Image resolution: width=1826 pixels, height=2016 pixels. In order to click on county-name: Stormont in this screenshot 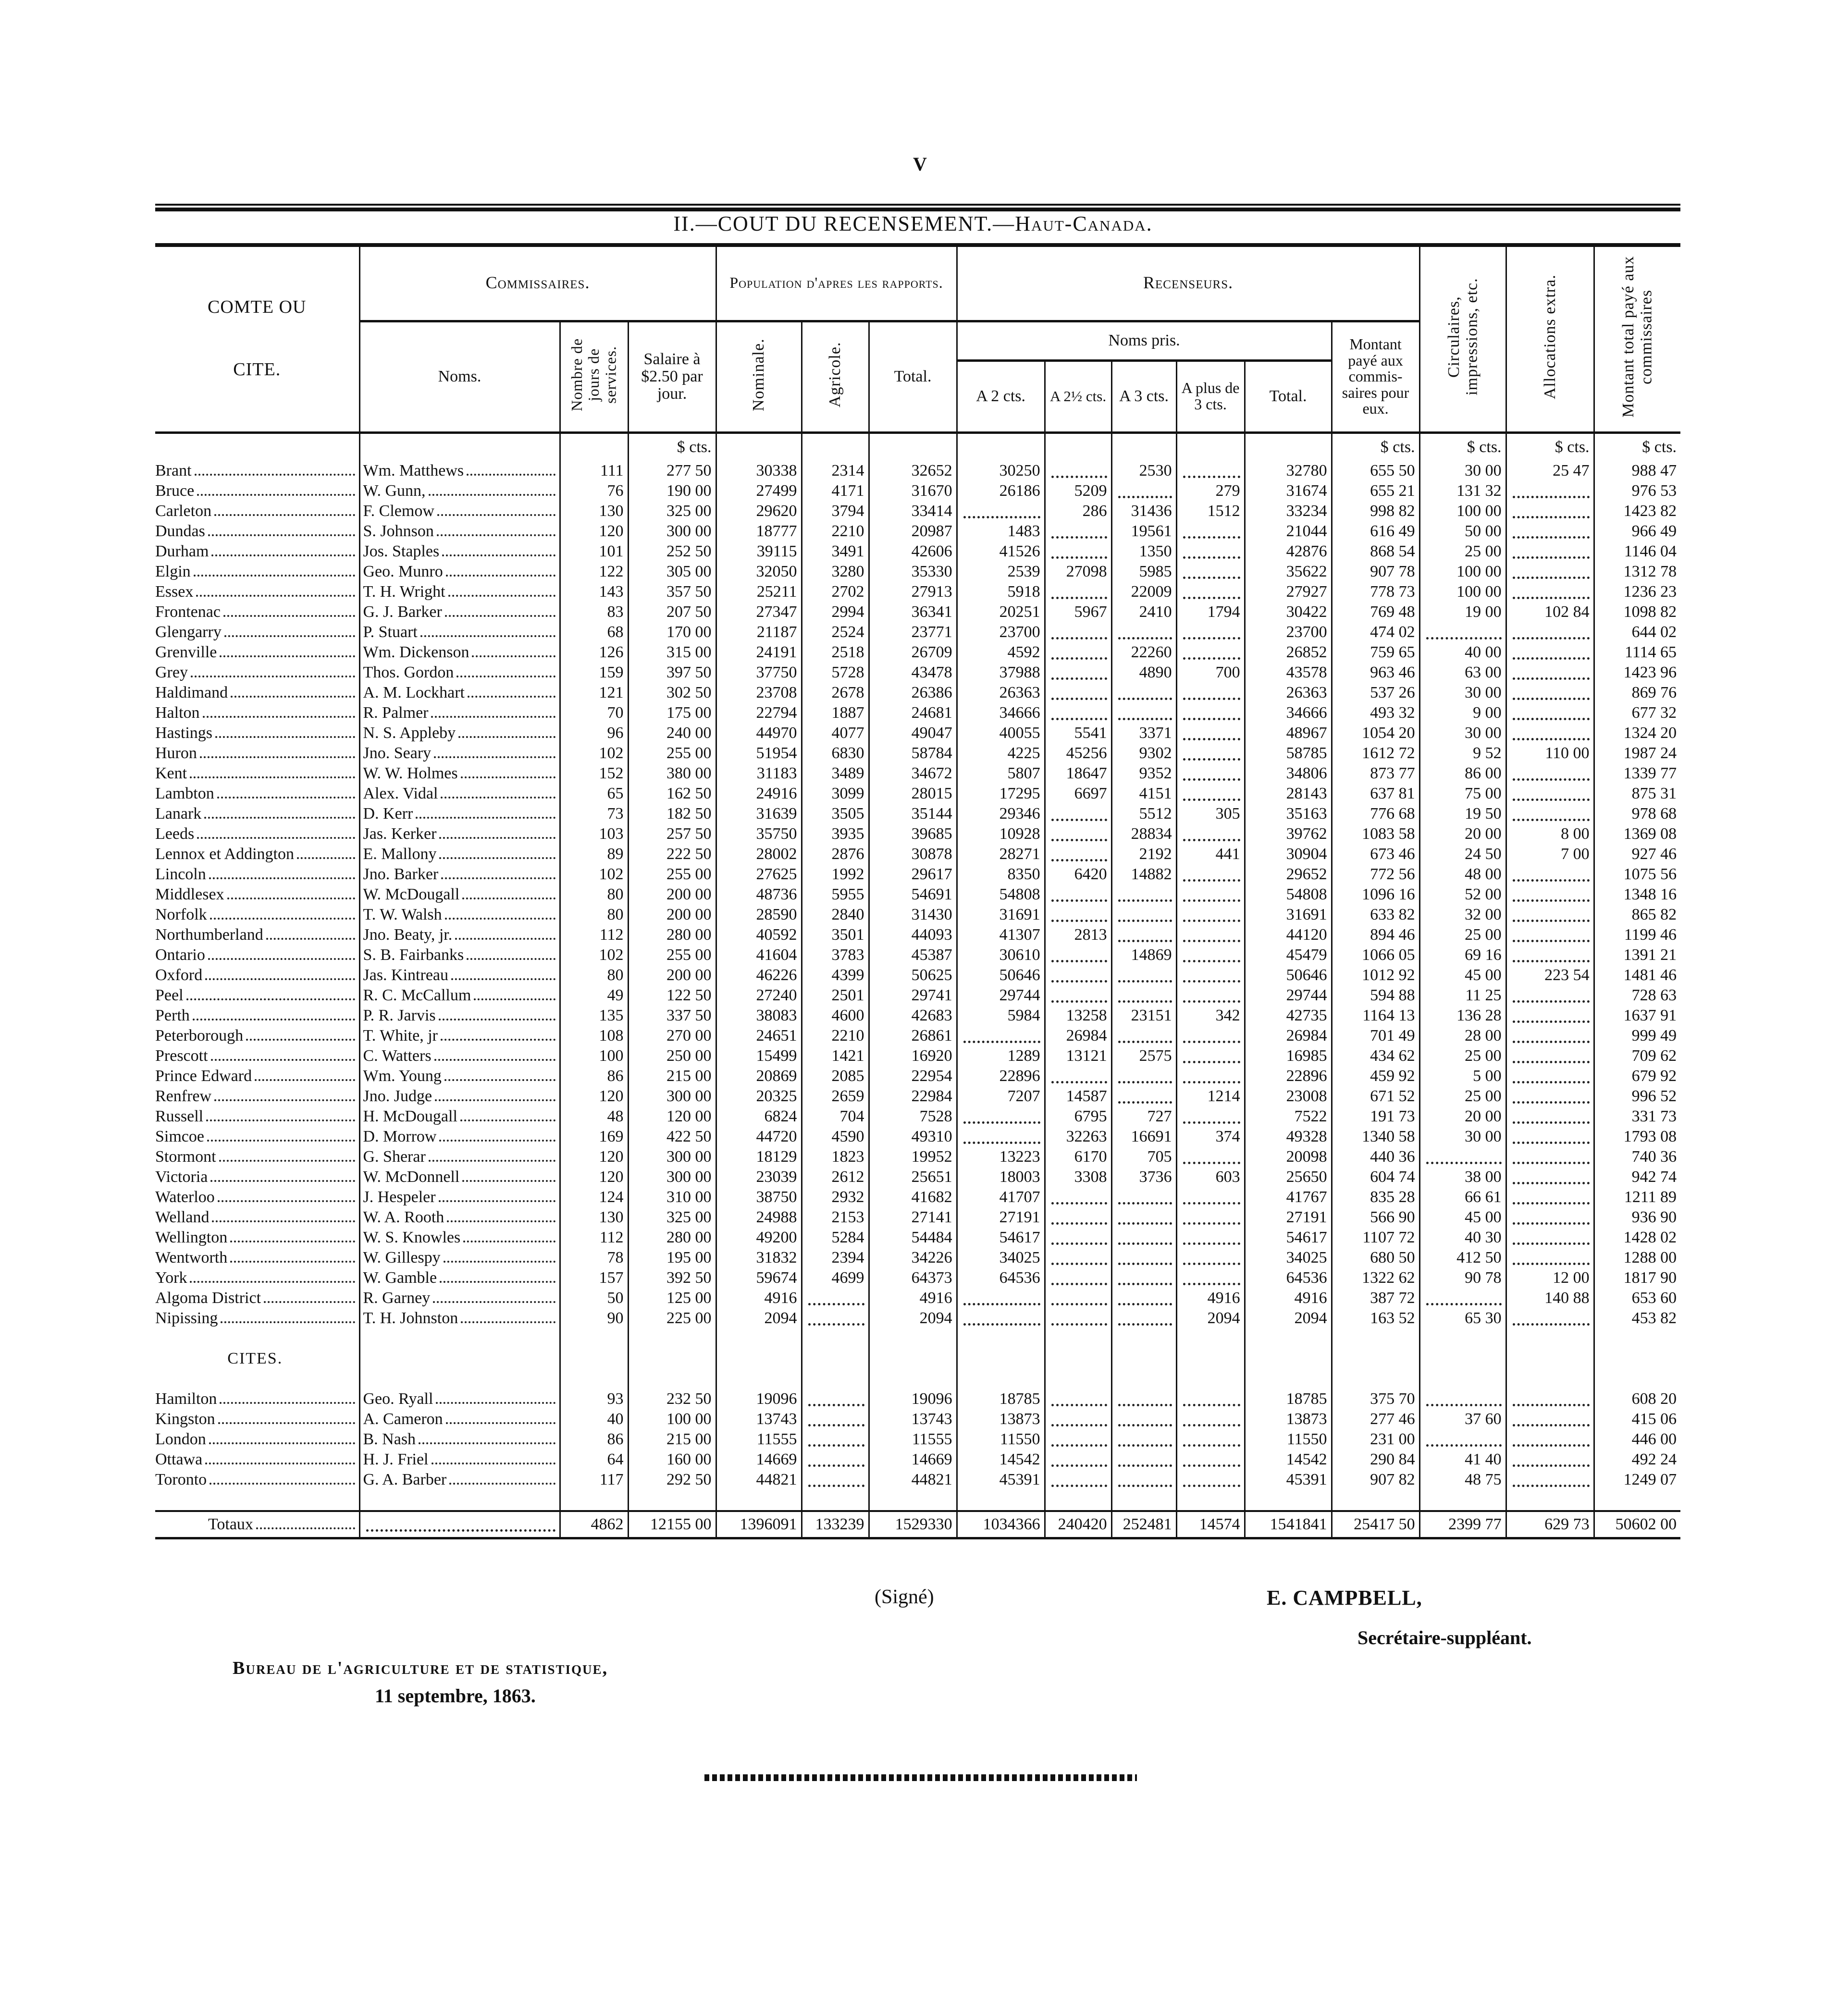, I will do `click(185, 1156)`.